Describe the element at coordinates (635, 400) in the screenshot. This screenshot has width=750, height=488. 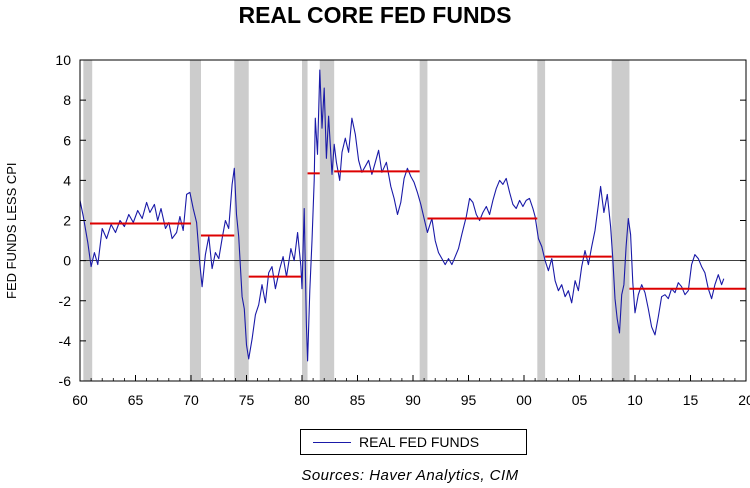
I see `x-tick-label: 10` at that location.